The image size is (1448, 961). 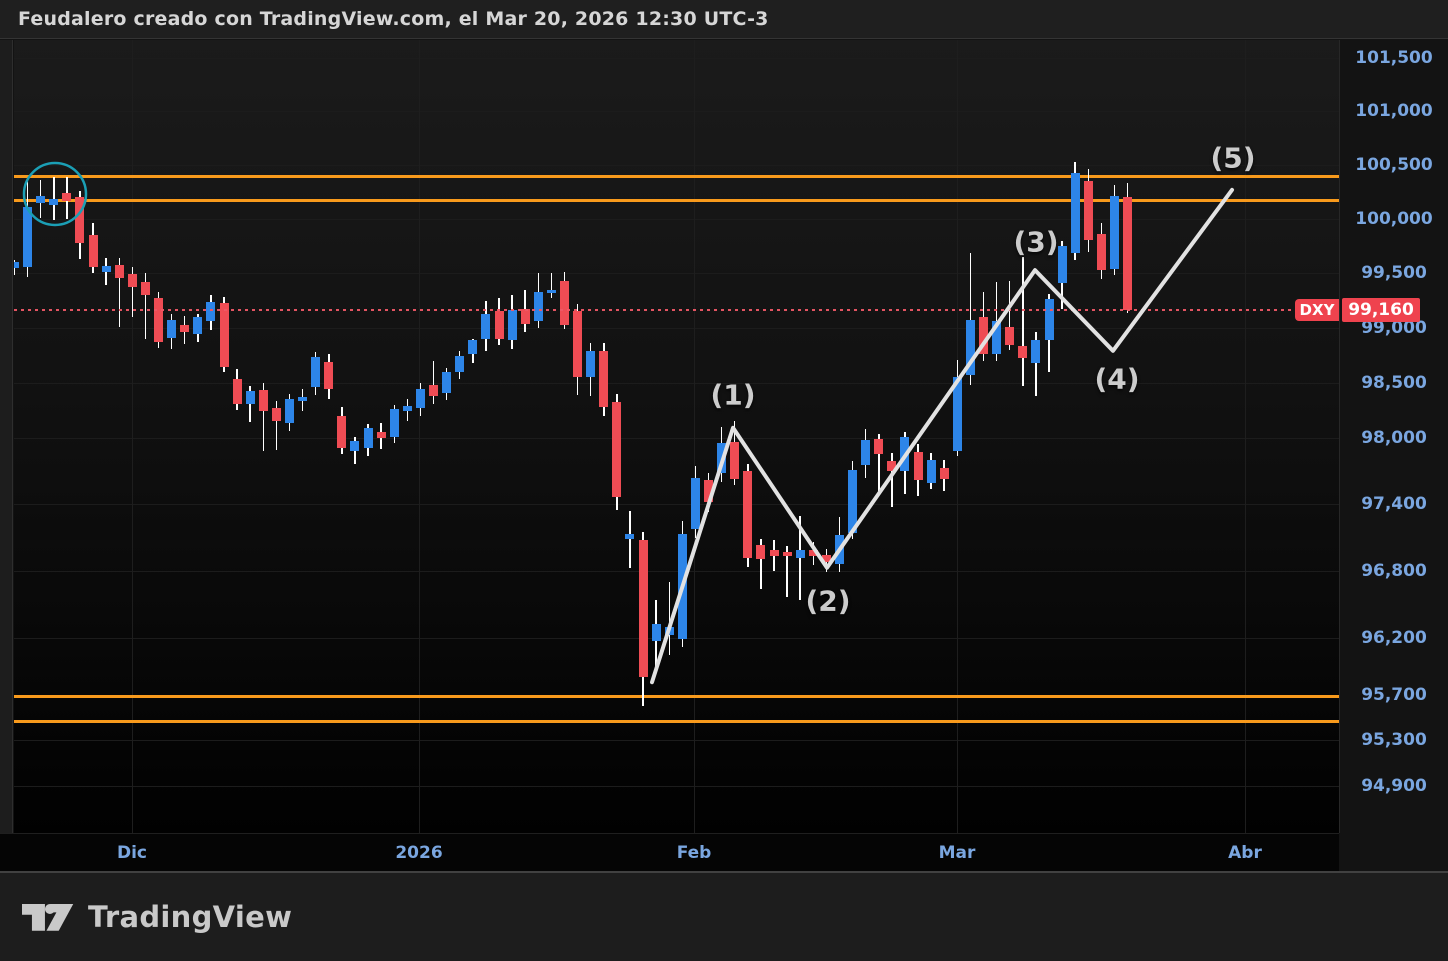 I want to click on wave-label-2: (2), so click(x=828, y=601).